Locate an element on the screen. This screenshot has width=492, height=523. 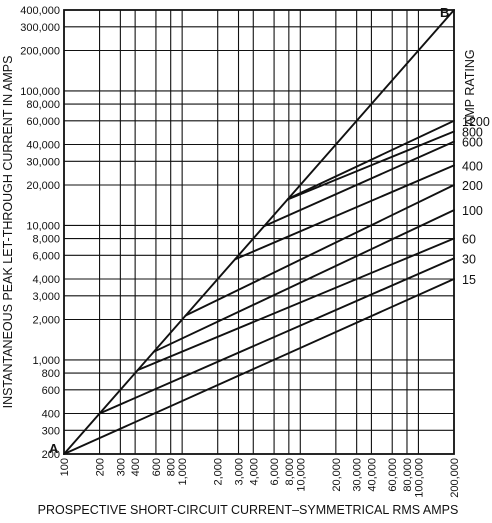
x-tick-label: 80,000 is located at coordinates (408, 475).